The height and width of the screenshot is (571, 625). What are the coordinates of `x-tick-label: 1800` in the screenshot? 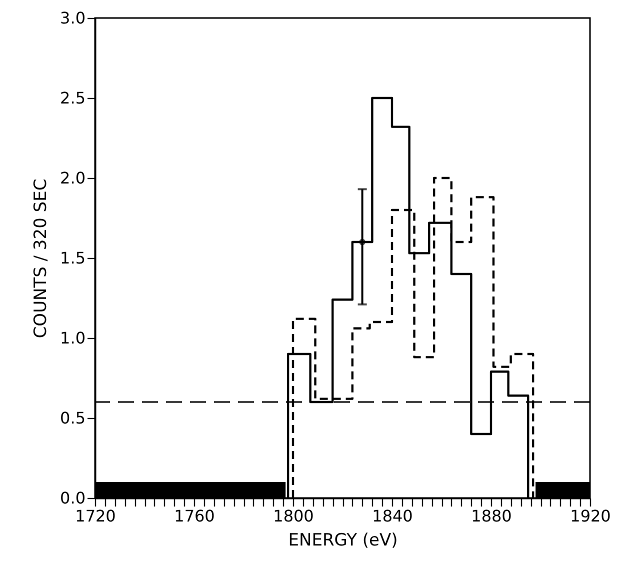 It's located at (293, 516).